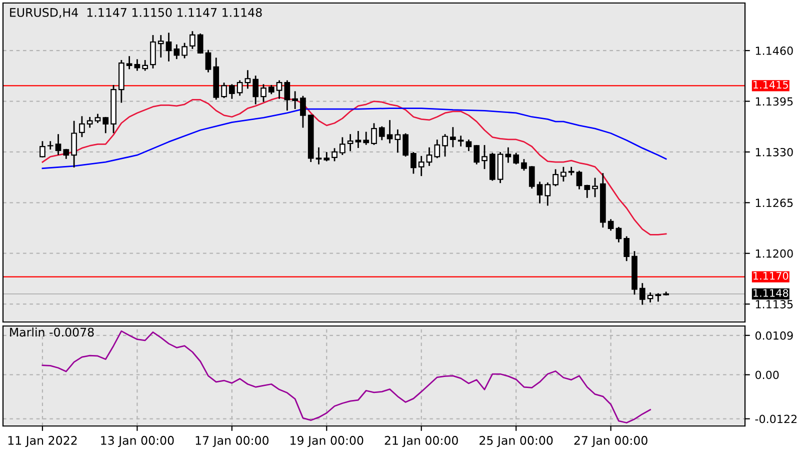 This screenshot has width=802, height=452. Describe the element at coordinates (136, 13) in the screenshot. I see `chart-title: EURUSD,H4 1.1147 1.1150 1.1147 1.1148` at that location.